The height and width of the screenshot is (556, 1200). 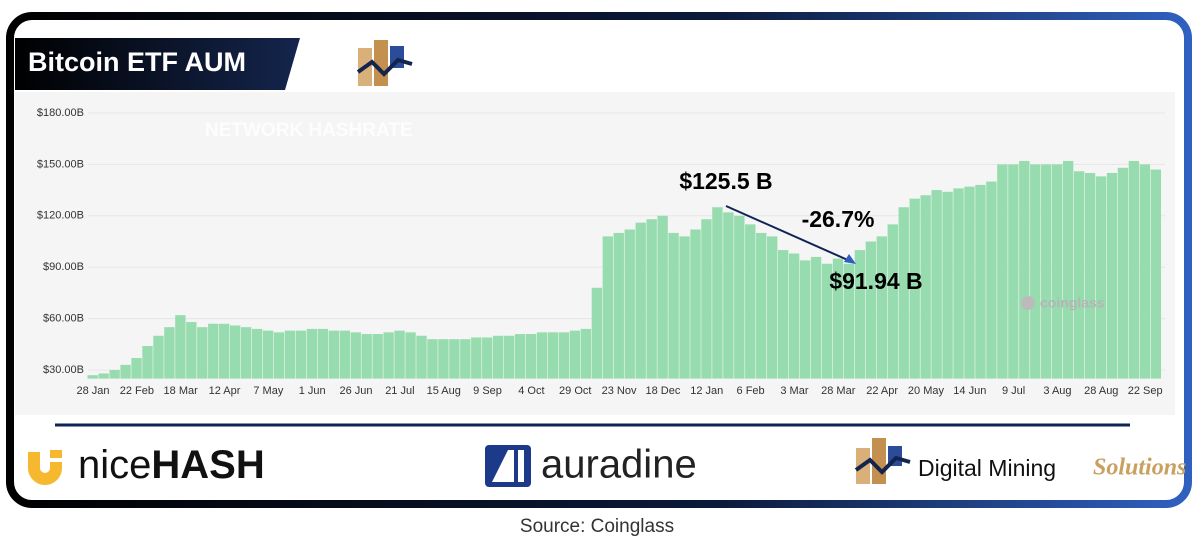 What do you see at coordinates (575, 391) in the screenshot?
I see `x-tick-label: 29 Oct` at bounding box center [575, 391].